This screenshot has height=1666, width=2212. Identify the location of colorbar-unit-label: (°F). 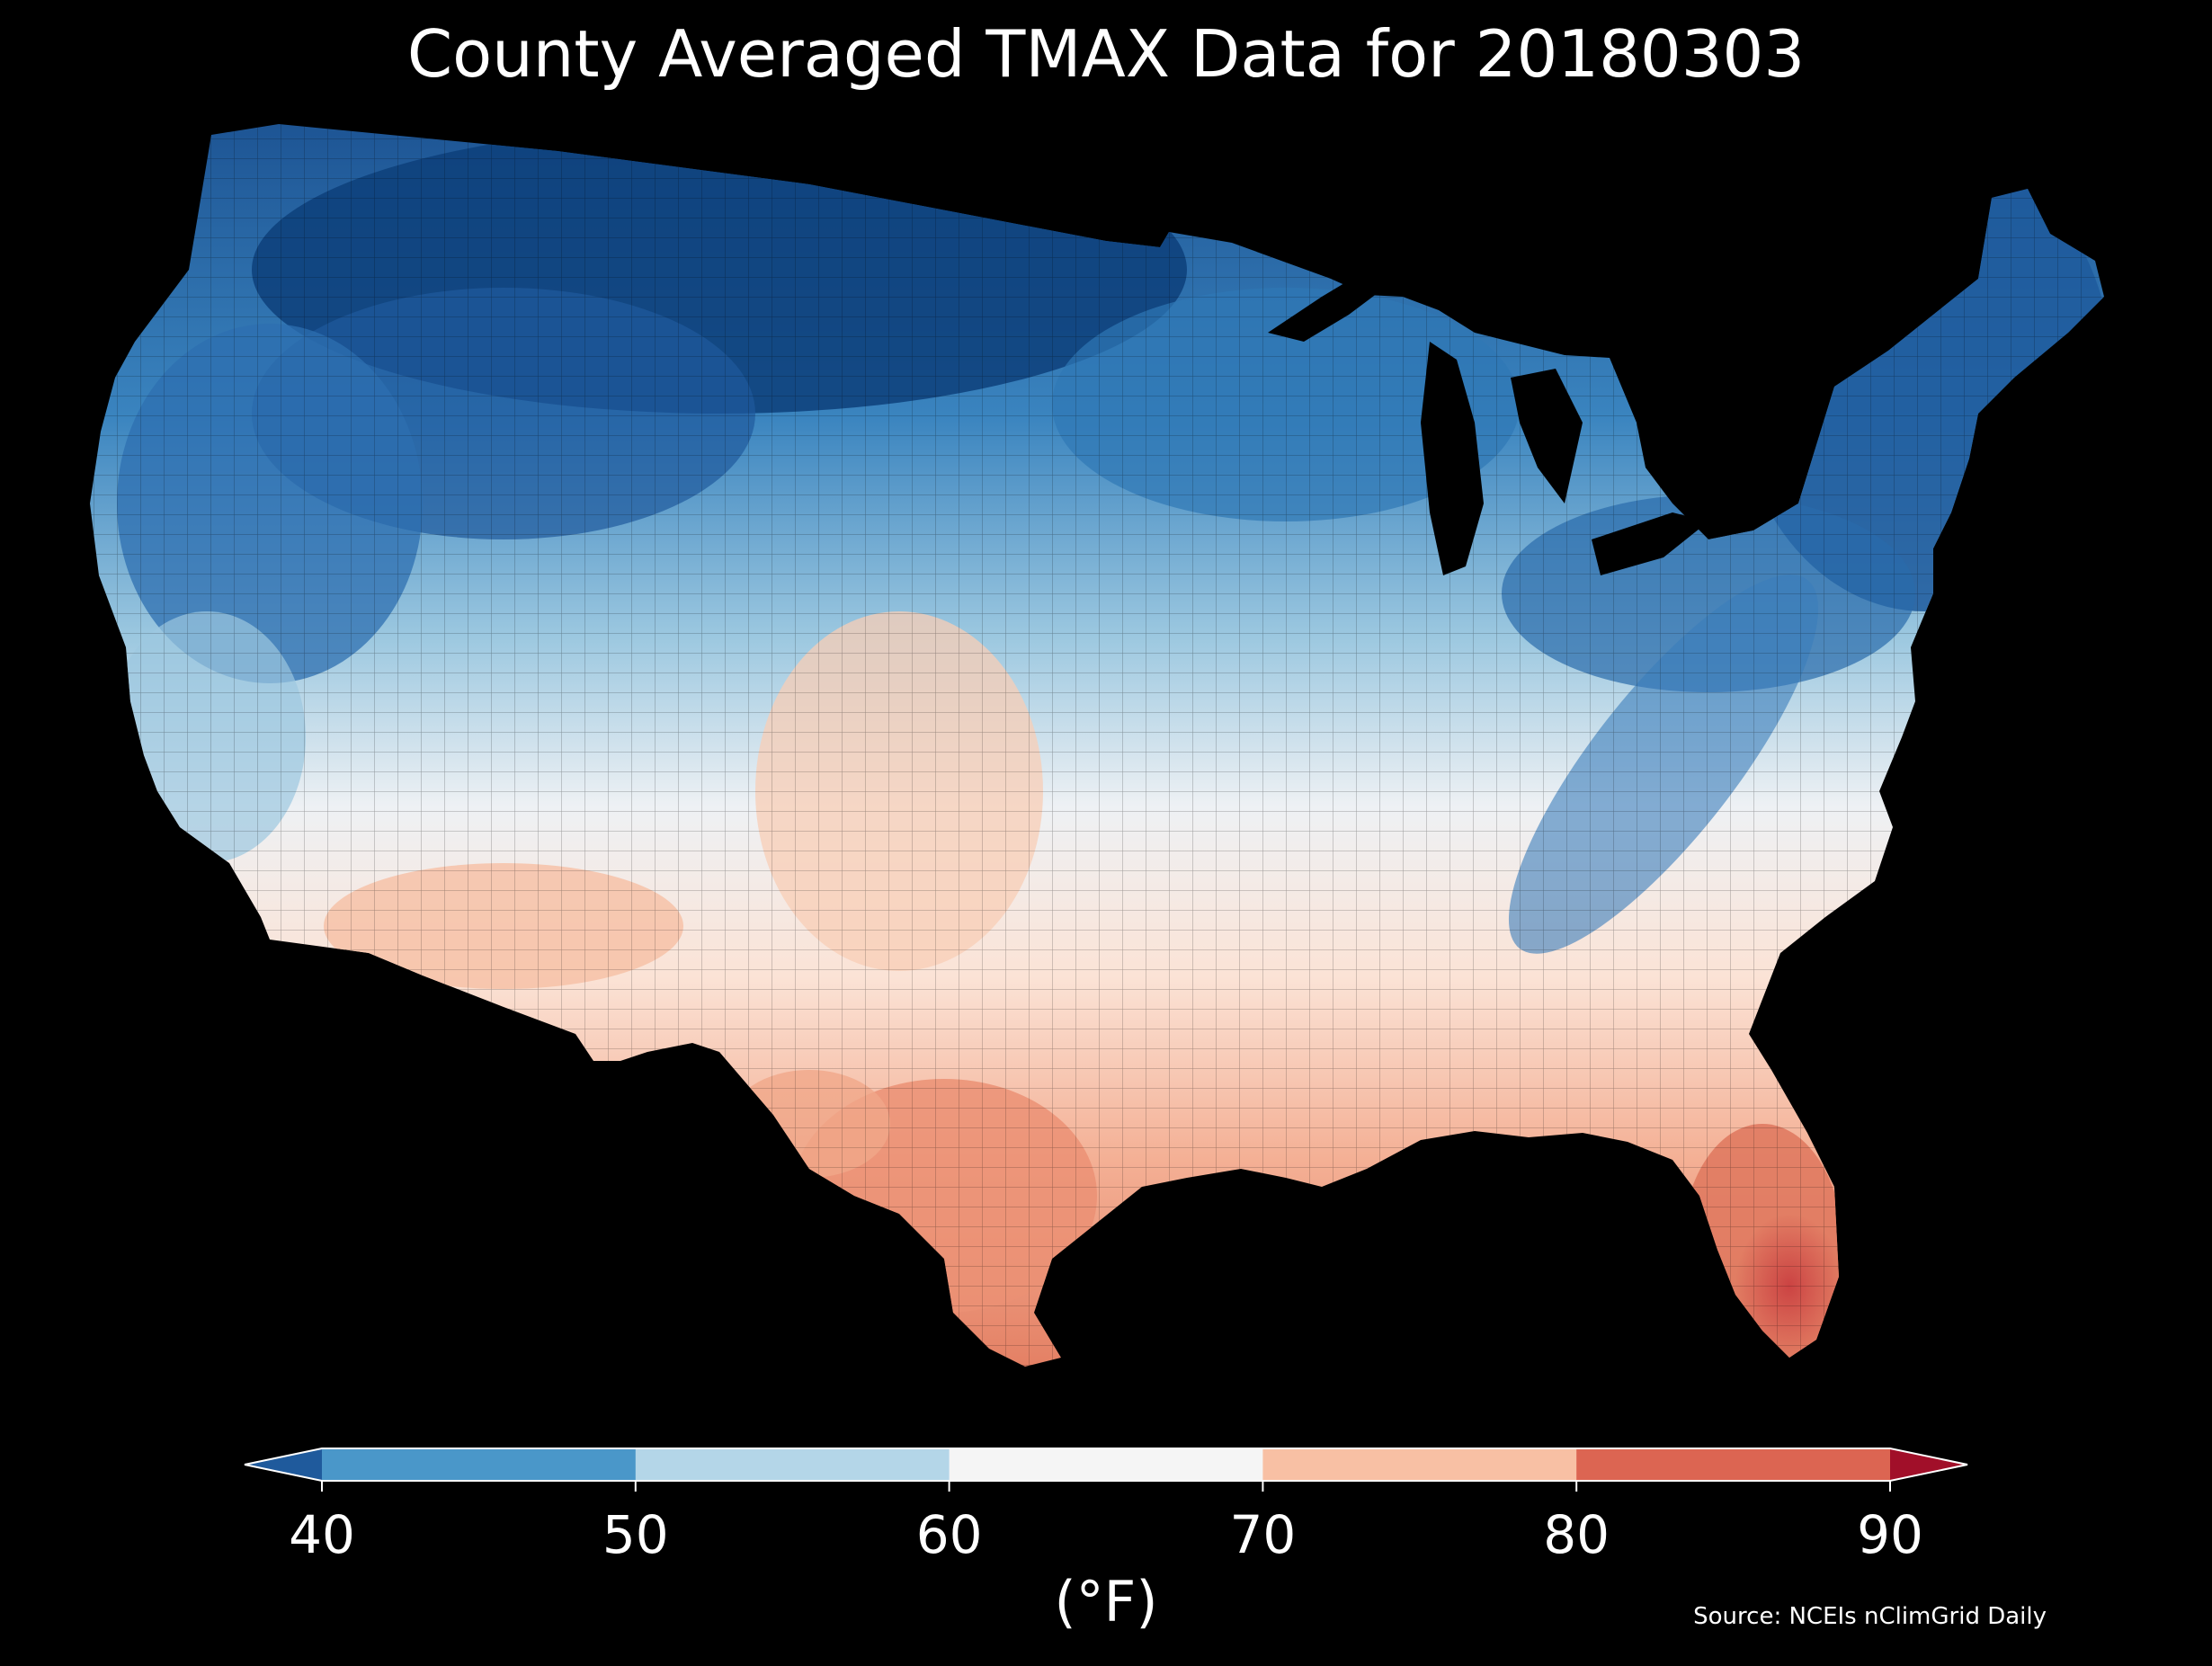
(1106, 1602).